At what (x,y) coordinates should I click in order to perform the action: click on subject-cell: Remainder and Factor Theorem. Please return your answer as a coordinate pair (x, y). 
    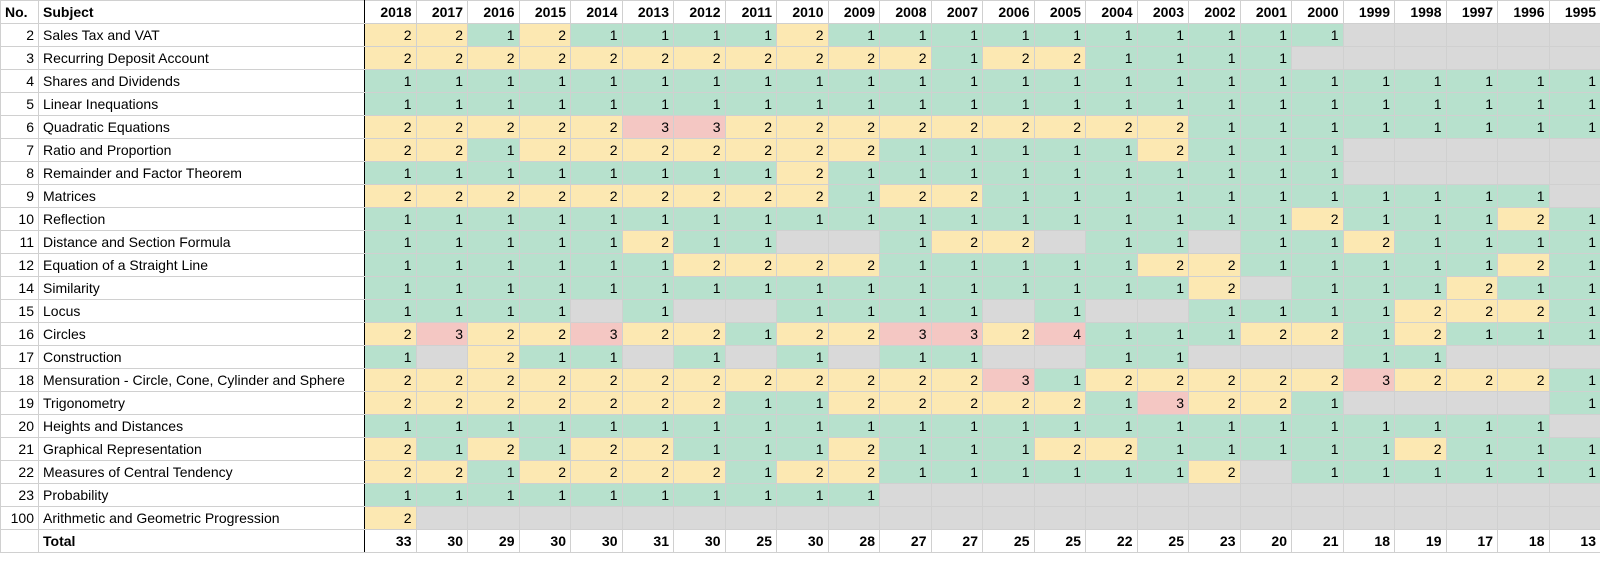
    Looking at the image, I should click on (201, 173).